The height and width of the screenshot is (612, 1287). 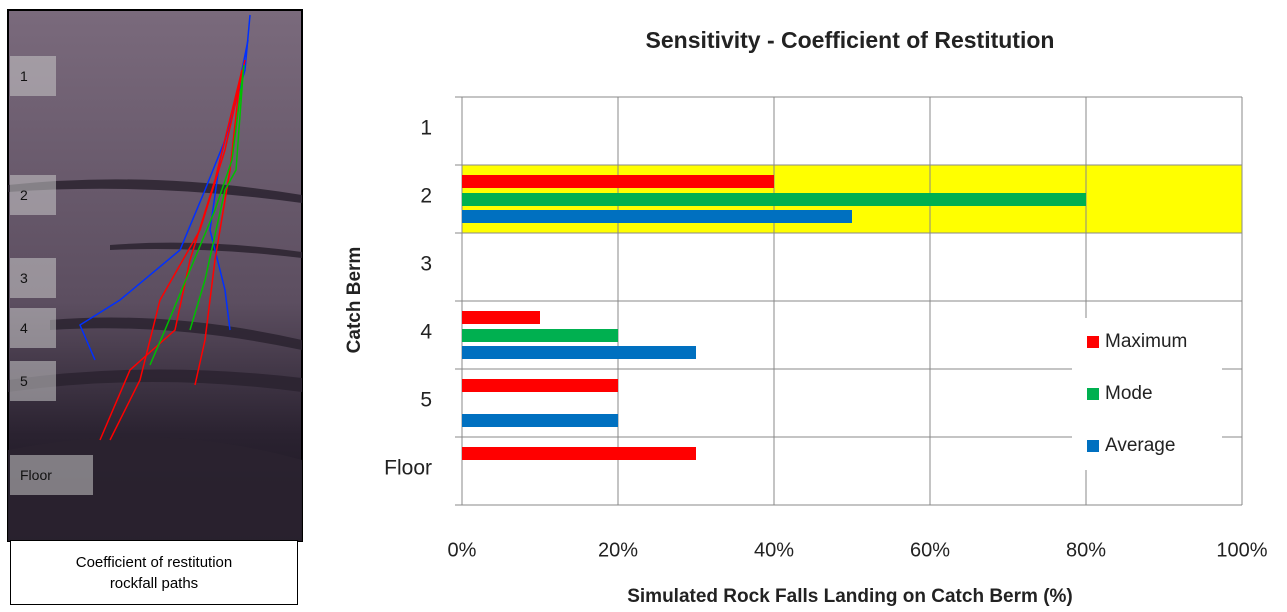 I want to click on chart-title: Sensitivity - Coefficient of Restitution, so click(x=850, y=40).